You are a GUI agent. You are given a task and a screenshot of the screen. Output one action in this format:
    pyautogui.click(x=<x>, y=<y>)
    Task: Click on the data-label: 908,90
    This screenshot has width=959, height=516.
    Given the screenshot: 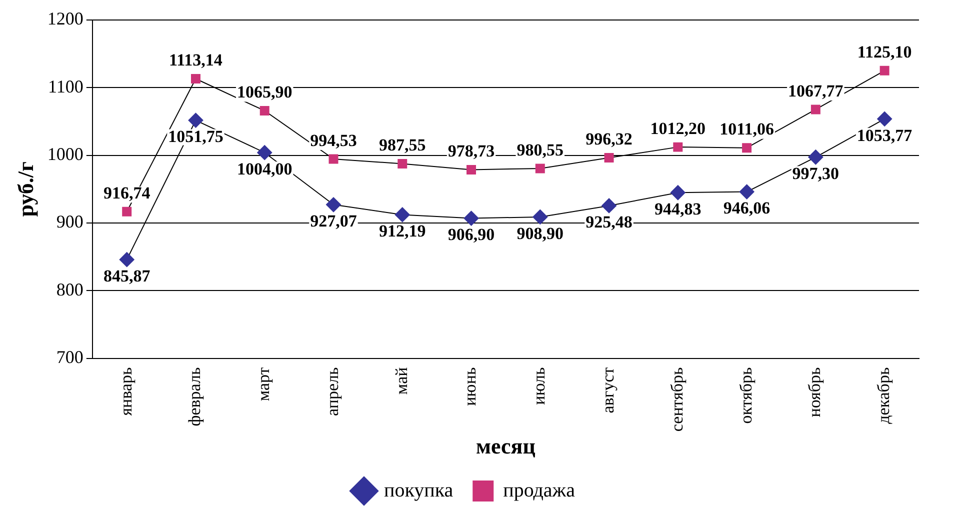 What is the action you would take?
    pyautogui.click(x=540, y=233)
    